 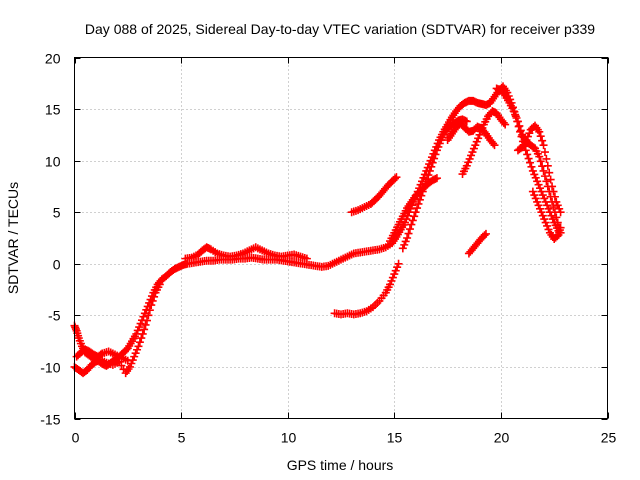 I want to click on series-arc-late-isolated, so click(x=477, y=243).